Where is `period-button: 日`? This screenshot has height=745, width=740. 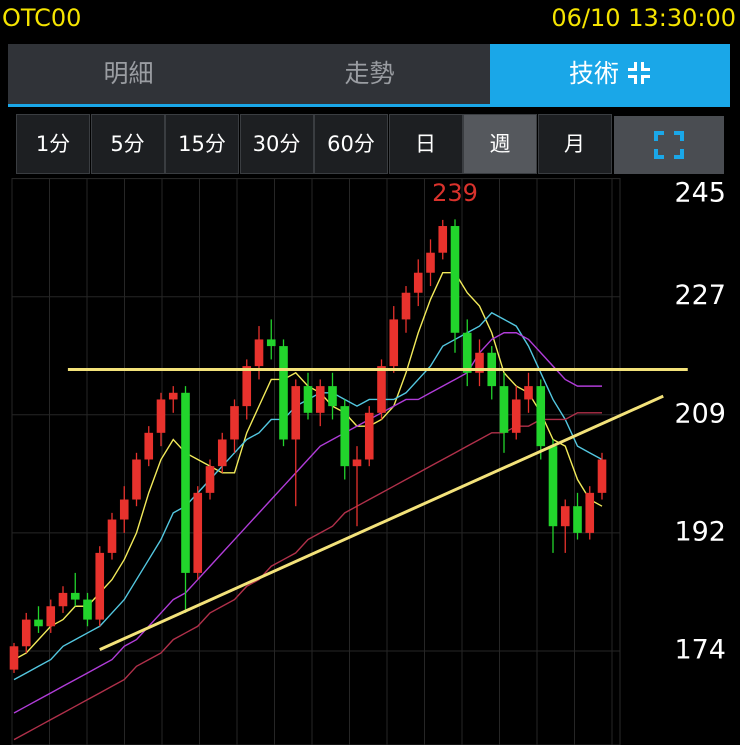 period-button: 日 is located at coordinates (425, 144).